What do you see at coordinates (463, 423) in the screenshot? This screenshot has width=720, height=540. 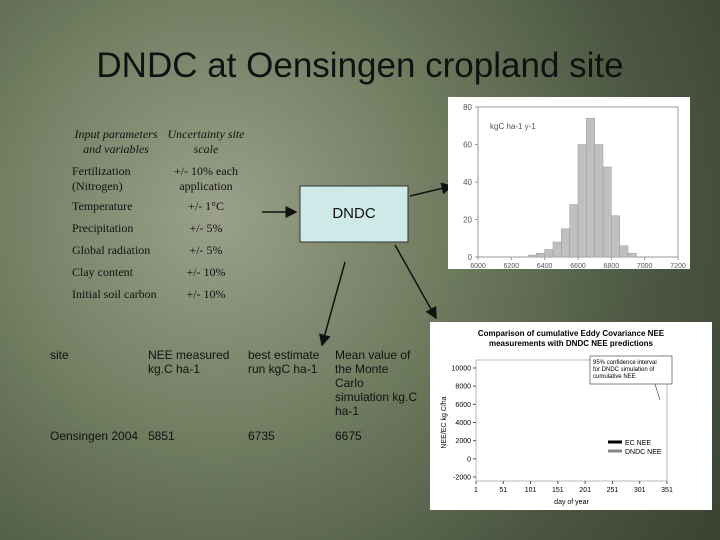 I see `y-tick-label: 4000` at bounding box center [463, 423].